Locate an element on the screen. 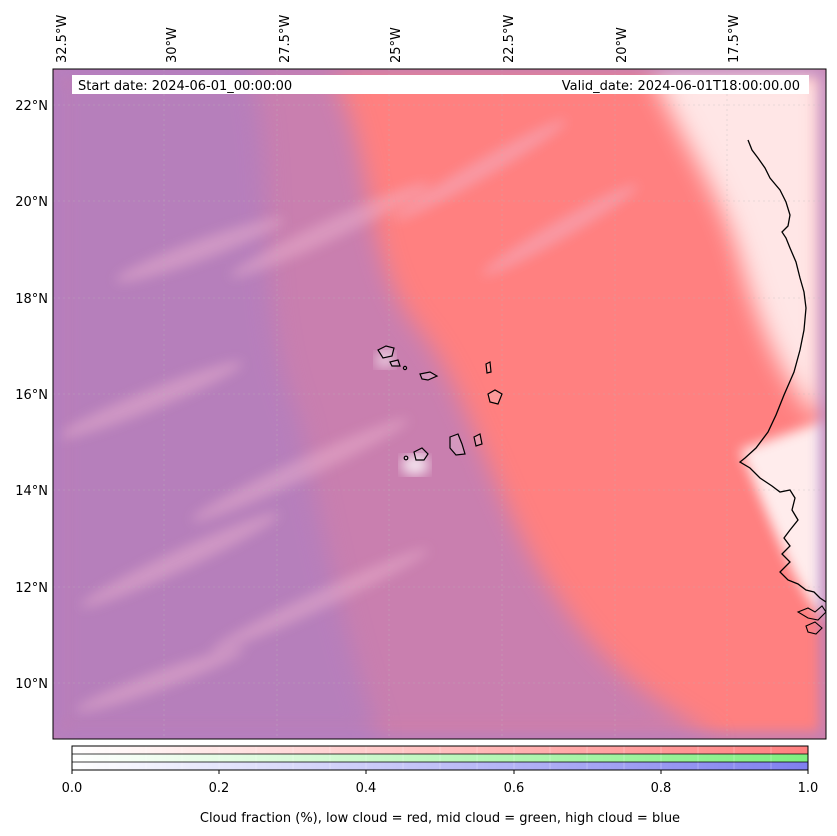 The height and width of the screenshot is (836, 837). island-santa-luzia is located at coordinates (405, 368).